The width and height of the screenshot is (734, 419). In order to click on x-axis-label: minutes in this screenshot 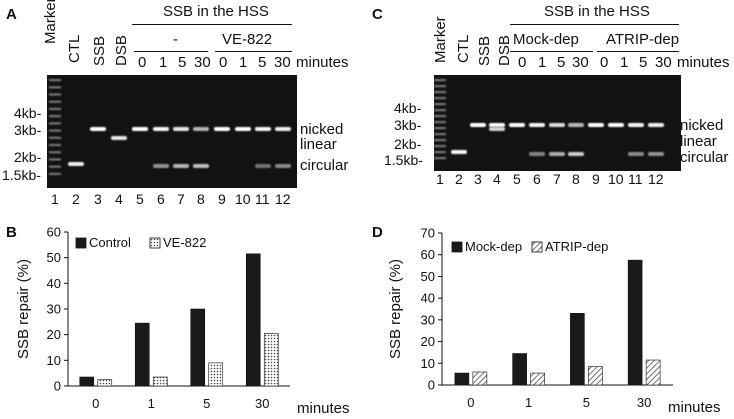, I will do `click(323, 407)`.